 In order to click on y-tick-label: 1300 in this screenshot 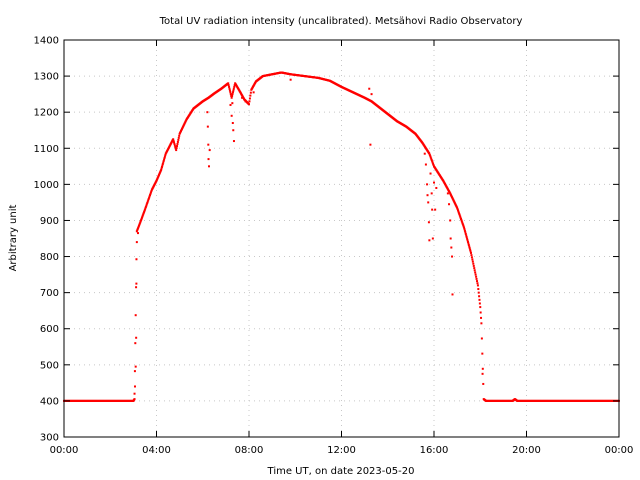, I will do `click(46, 77)`.